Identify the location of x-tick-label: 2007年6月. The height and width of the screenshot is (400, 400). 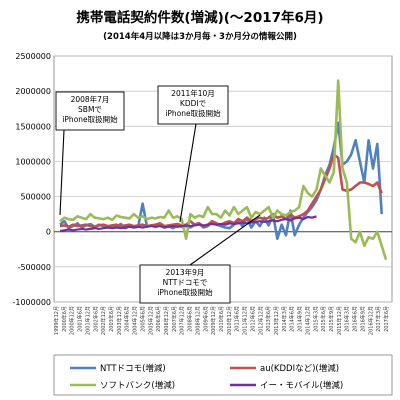
(174, 319).